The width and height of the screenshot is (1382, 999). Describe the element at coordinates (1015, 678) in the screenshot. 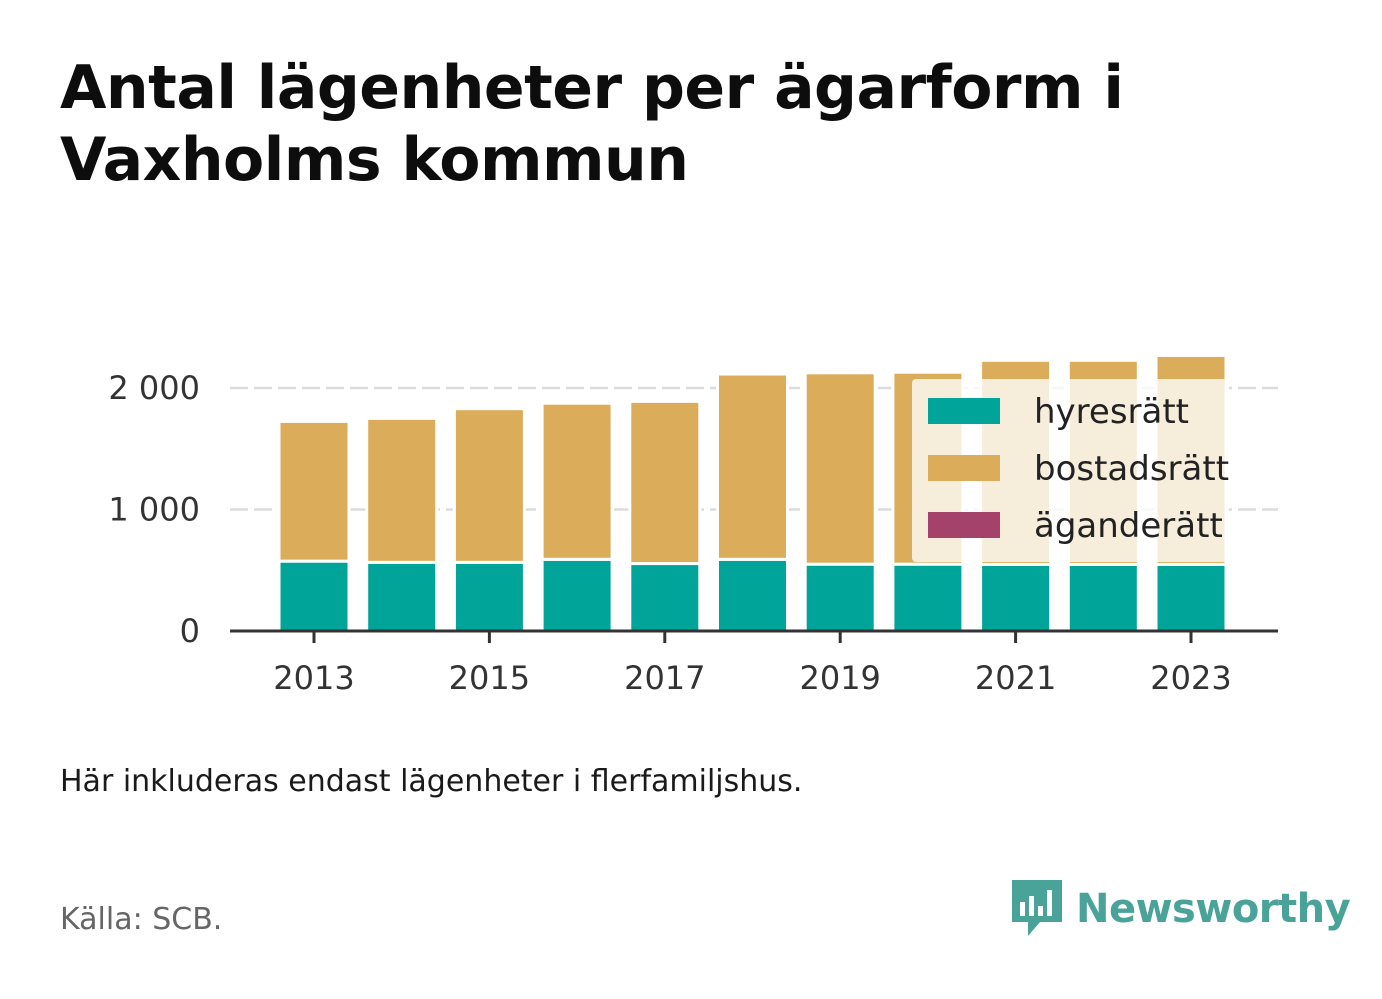

I see `x-tick-label: 2021` at that location.